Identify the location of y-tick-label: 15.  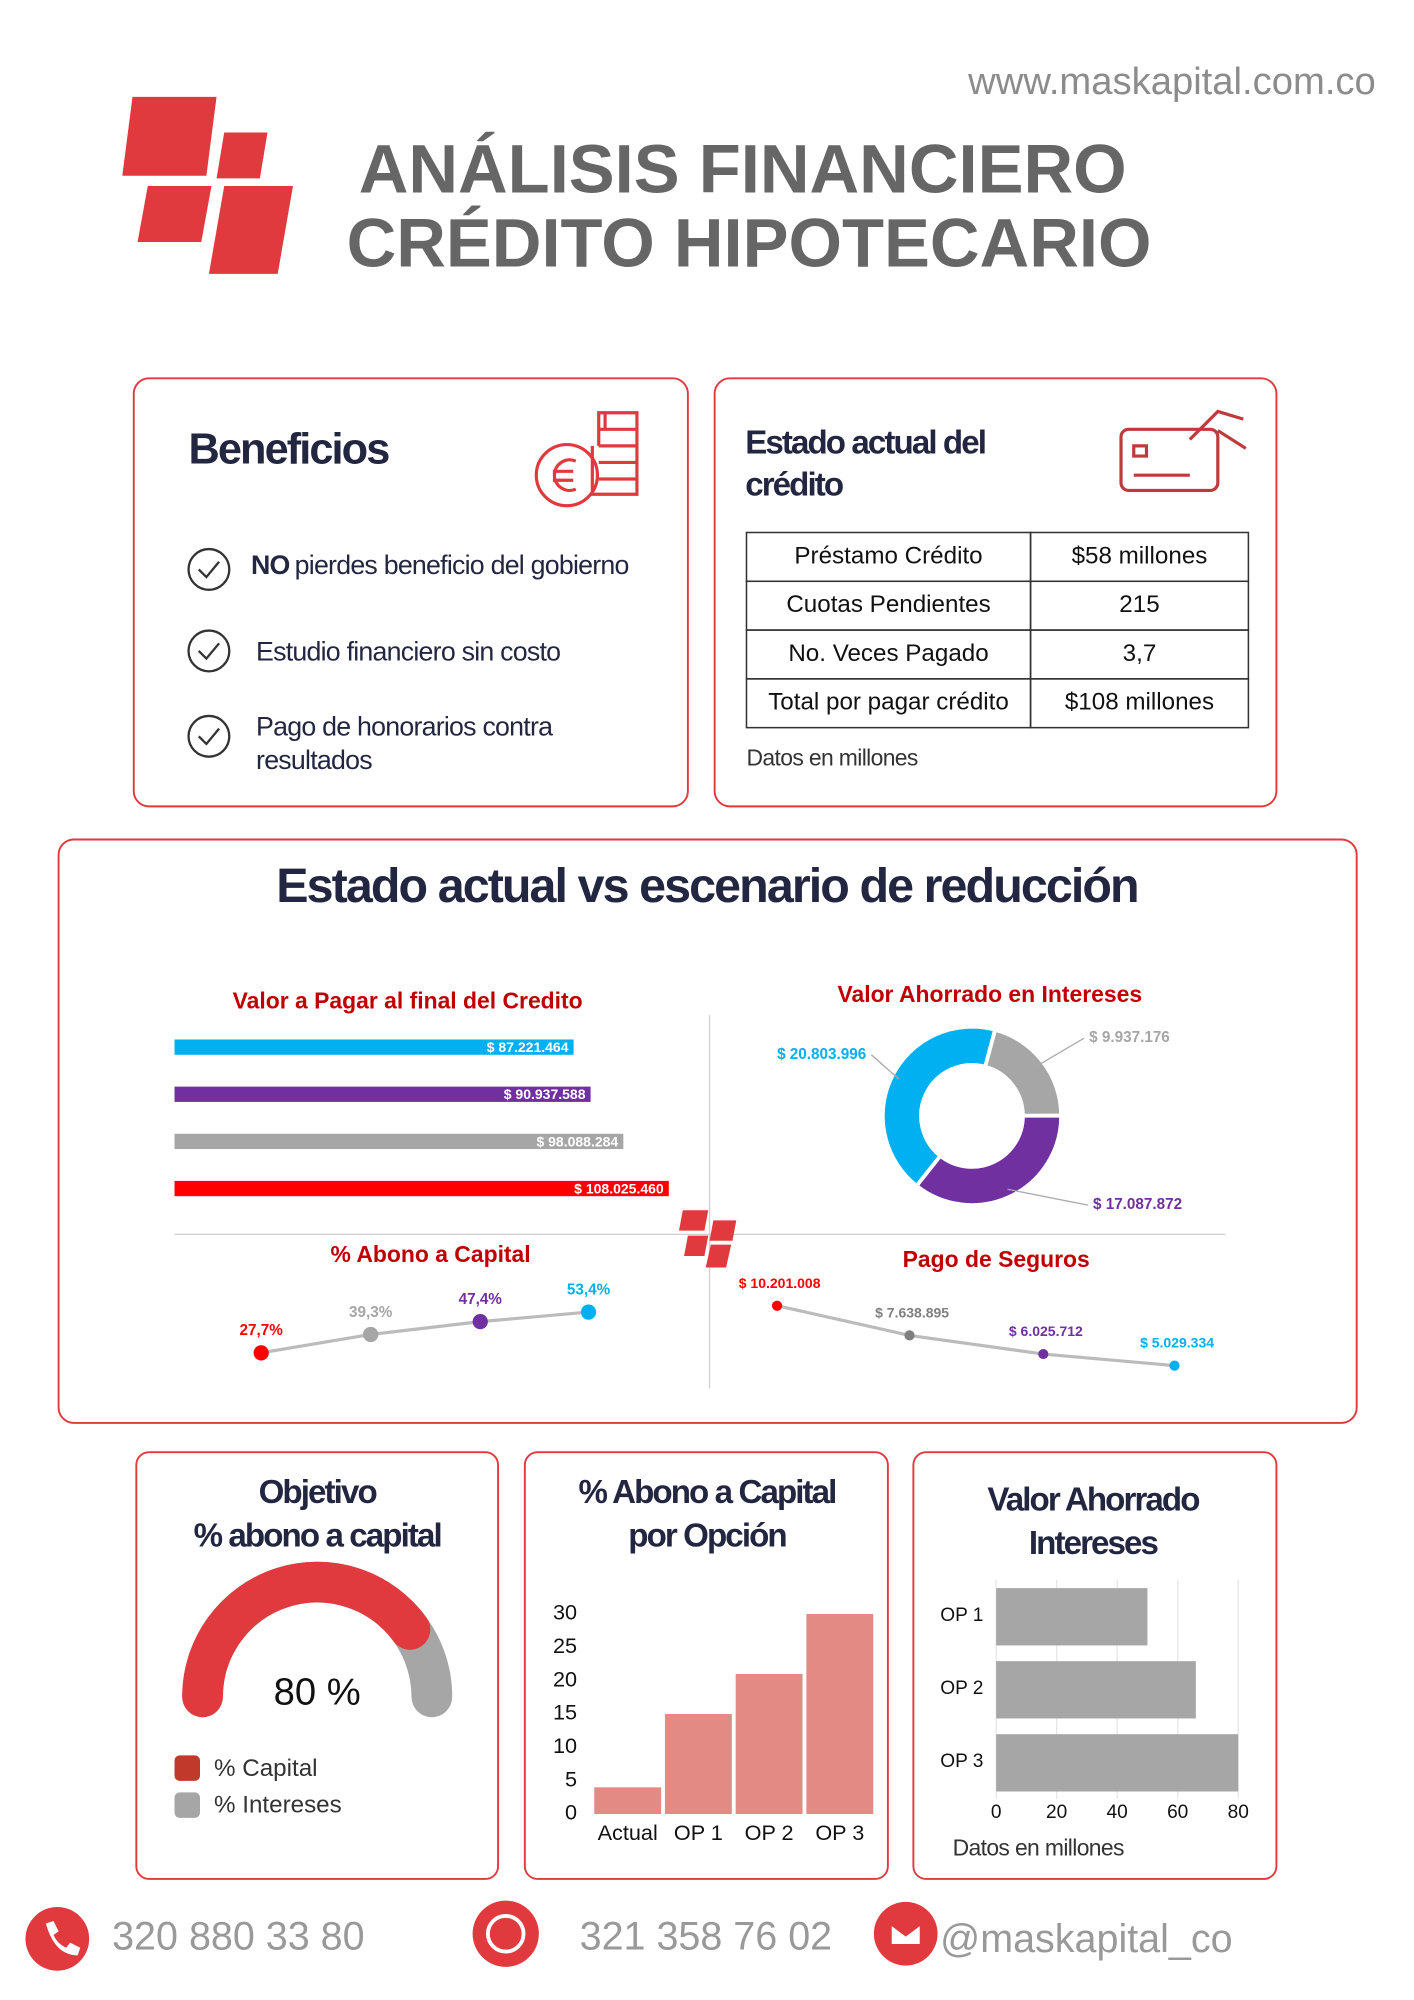
(565, 1712).